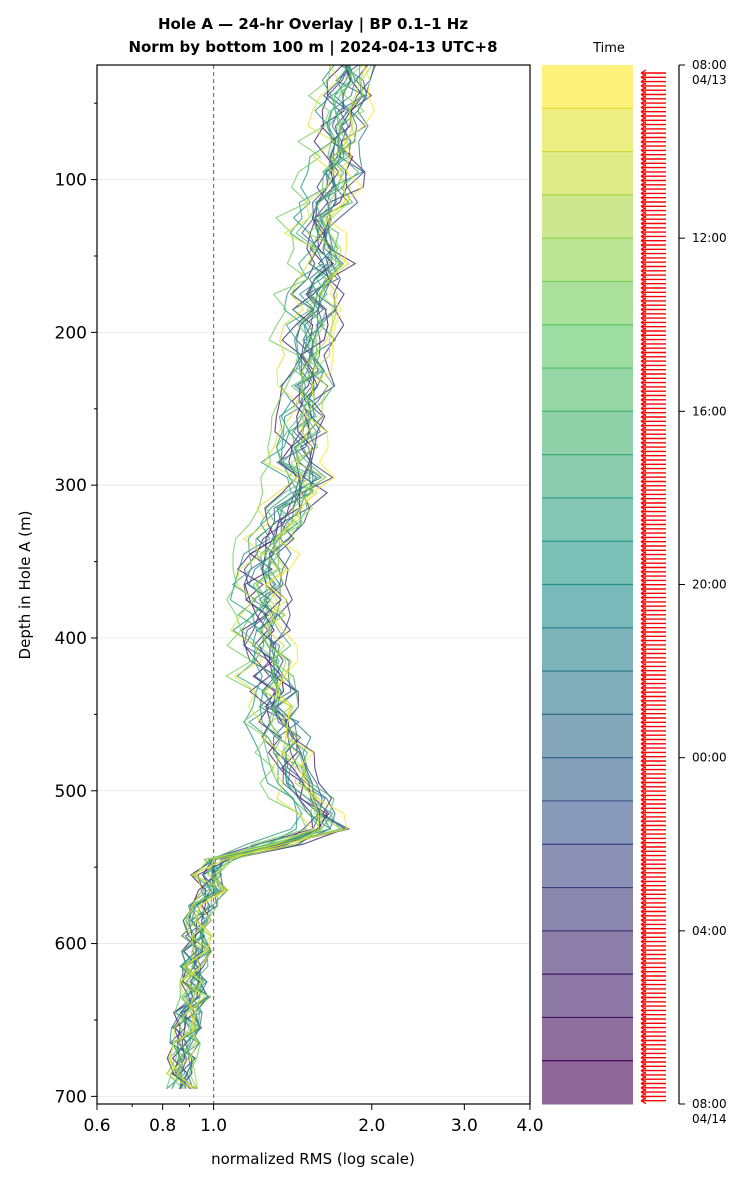 The height and width of the screenshot is (1181, 750). What do you see at coordinates (709, 931) in the screenshot?
I see `colorbar-tick-label: 04:00` at bounding box center [709, 931].